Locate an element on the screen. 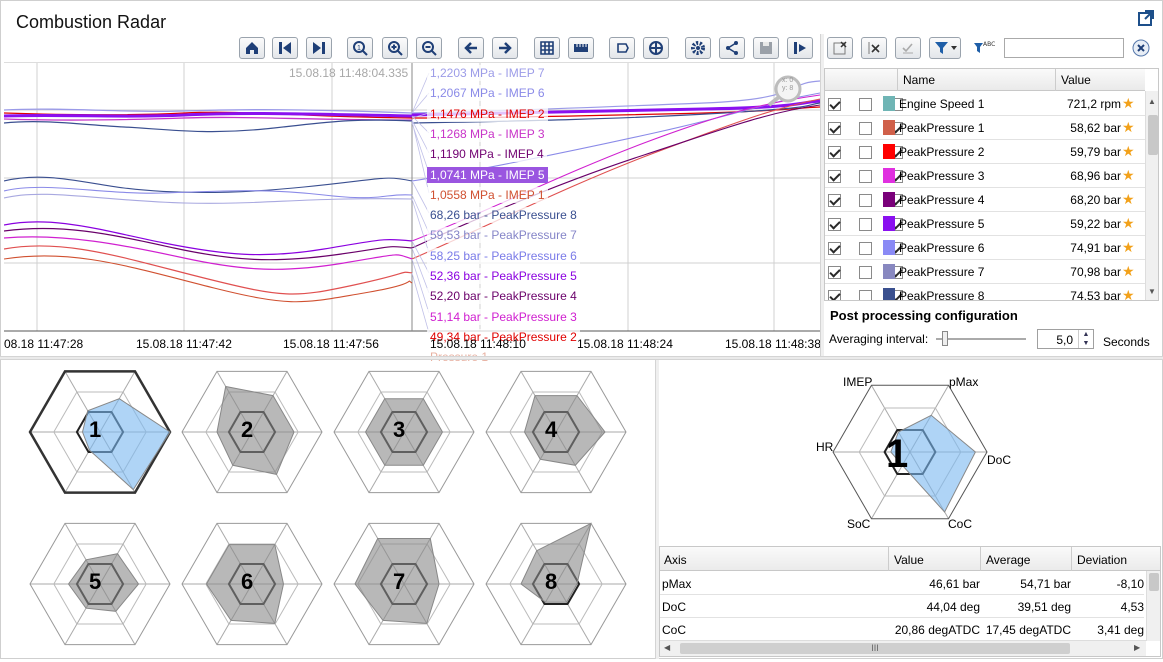  channel-row: PeakPressure 5 59,22 bar ★ is located at coordinates (985, 224).